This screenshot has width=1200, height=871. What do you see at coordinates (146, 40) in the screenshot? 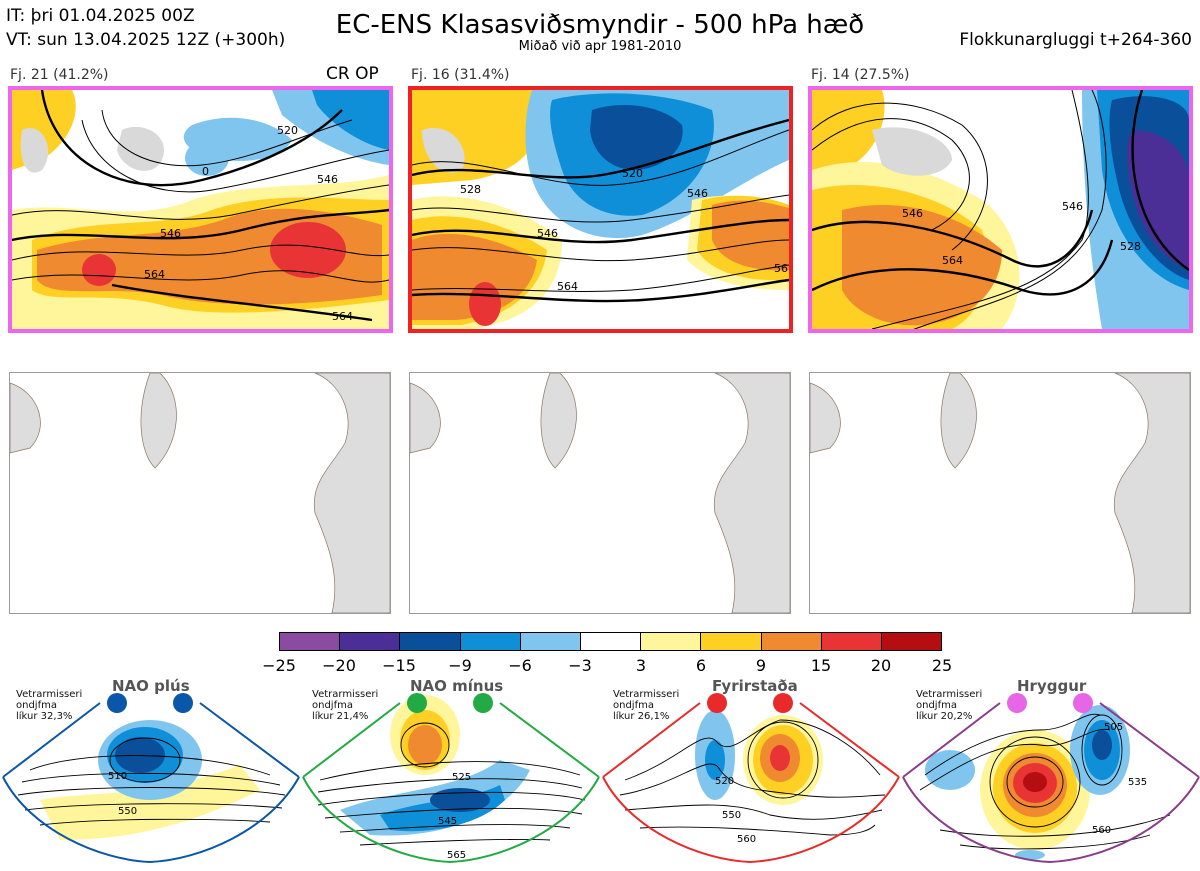
I see `valid-time: VT: sun 13.04.2025 12Z (+300h)` at bounding box center [146, 40].